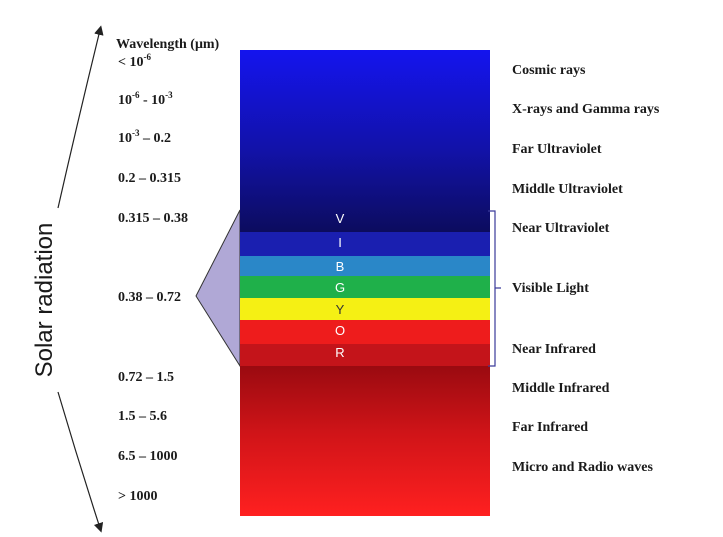 Image resolution: width=723 pixels, height=537 pixels. What do you see at coordinates (365, 355) in the screenshot?
I see `red-band` at bounding box center [365, 355].